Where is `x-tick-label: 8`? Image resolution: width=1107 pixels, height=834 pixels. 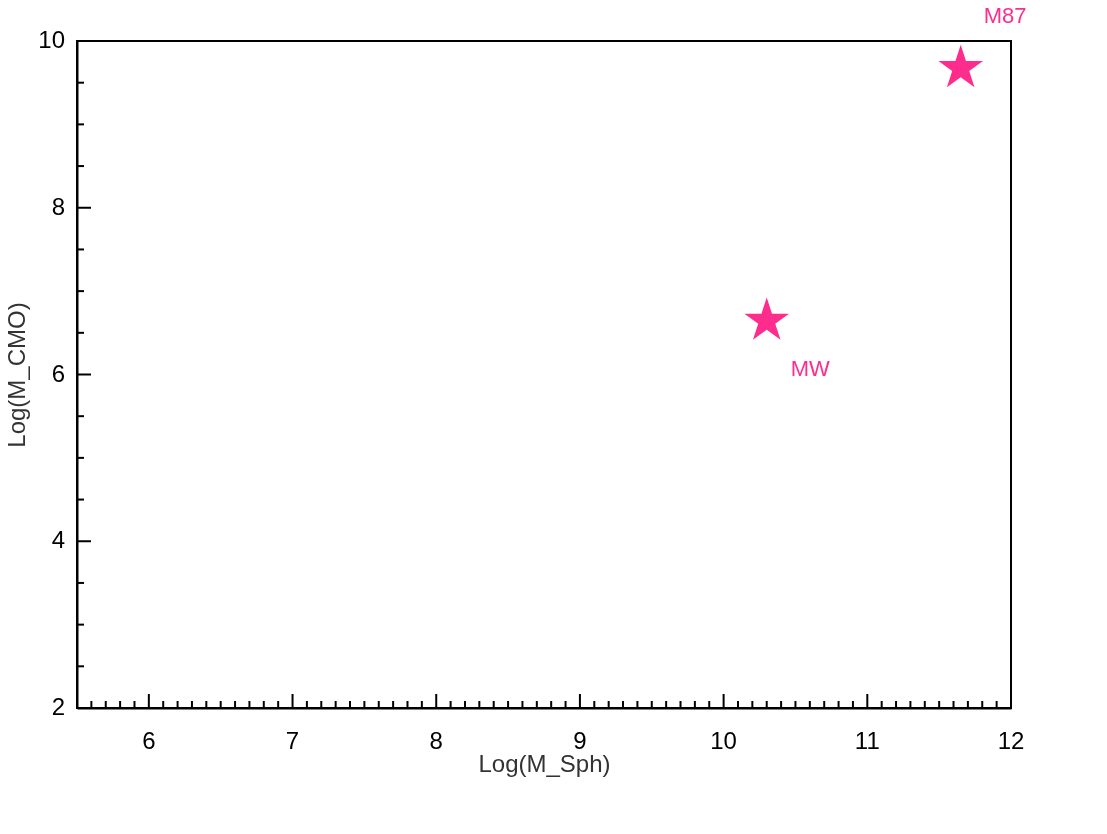 x-tick-label: 8 is located at coordinates (436, 740).